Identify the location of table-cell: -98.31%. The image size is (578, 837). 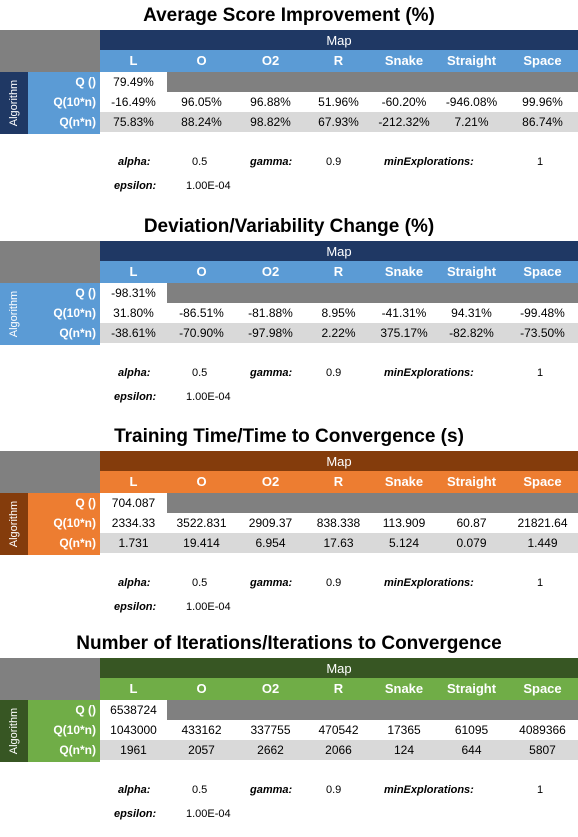
(133, 293).